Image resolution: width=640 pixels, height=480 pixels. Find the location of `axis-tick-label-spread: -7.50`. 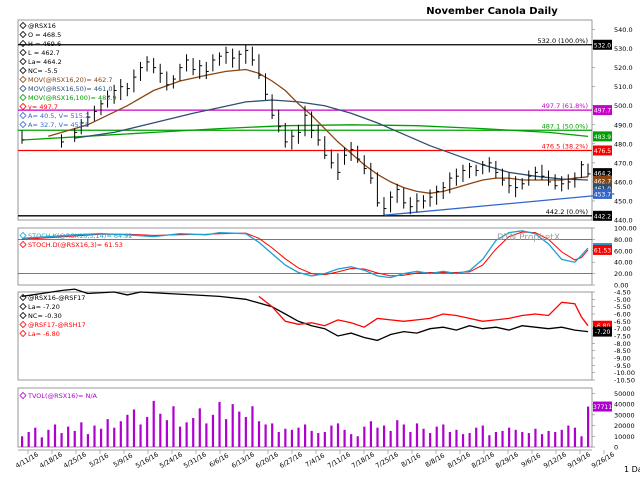

axis-tick-label-spread: -7.50 is located at coordinates (622, 337).